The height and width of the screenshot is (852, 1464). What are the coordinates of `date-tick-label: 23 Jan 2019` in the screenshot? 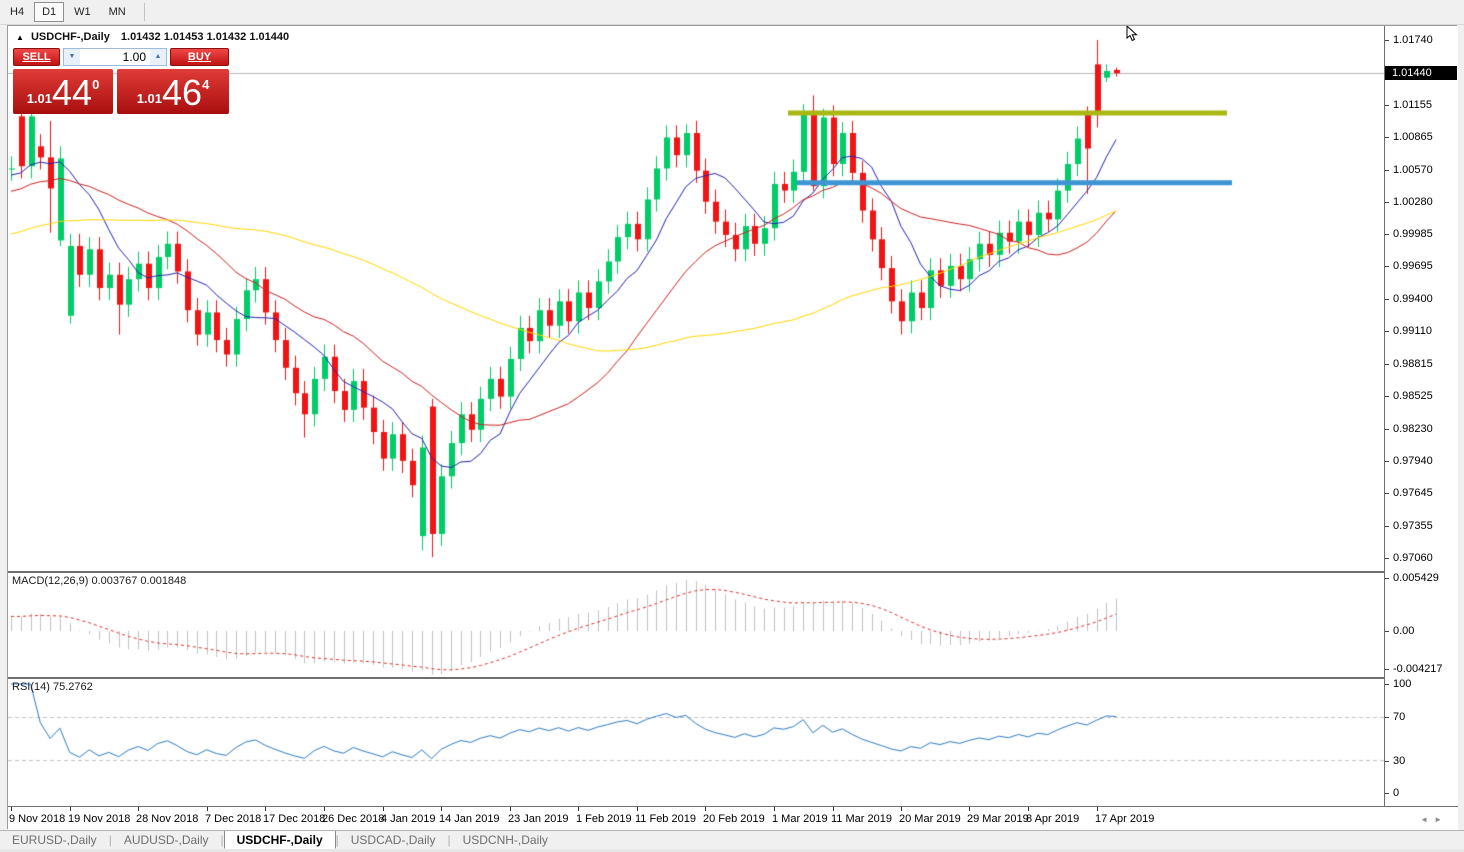 It's located at (538, 819).